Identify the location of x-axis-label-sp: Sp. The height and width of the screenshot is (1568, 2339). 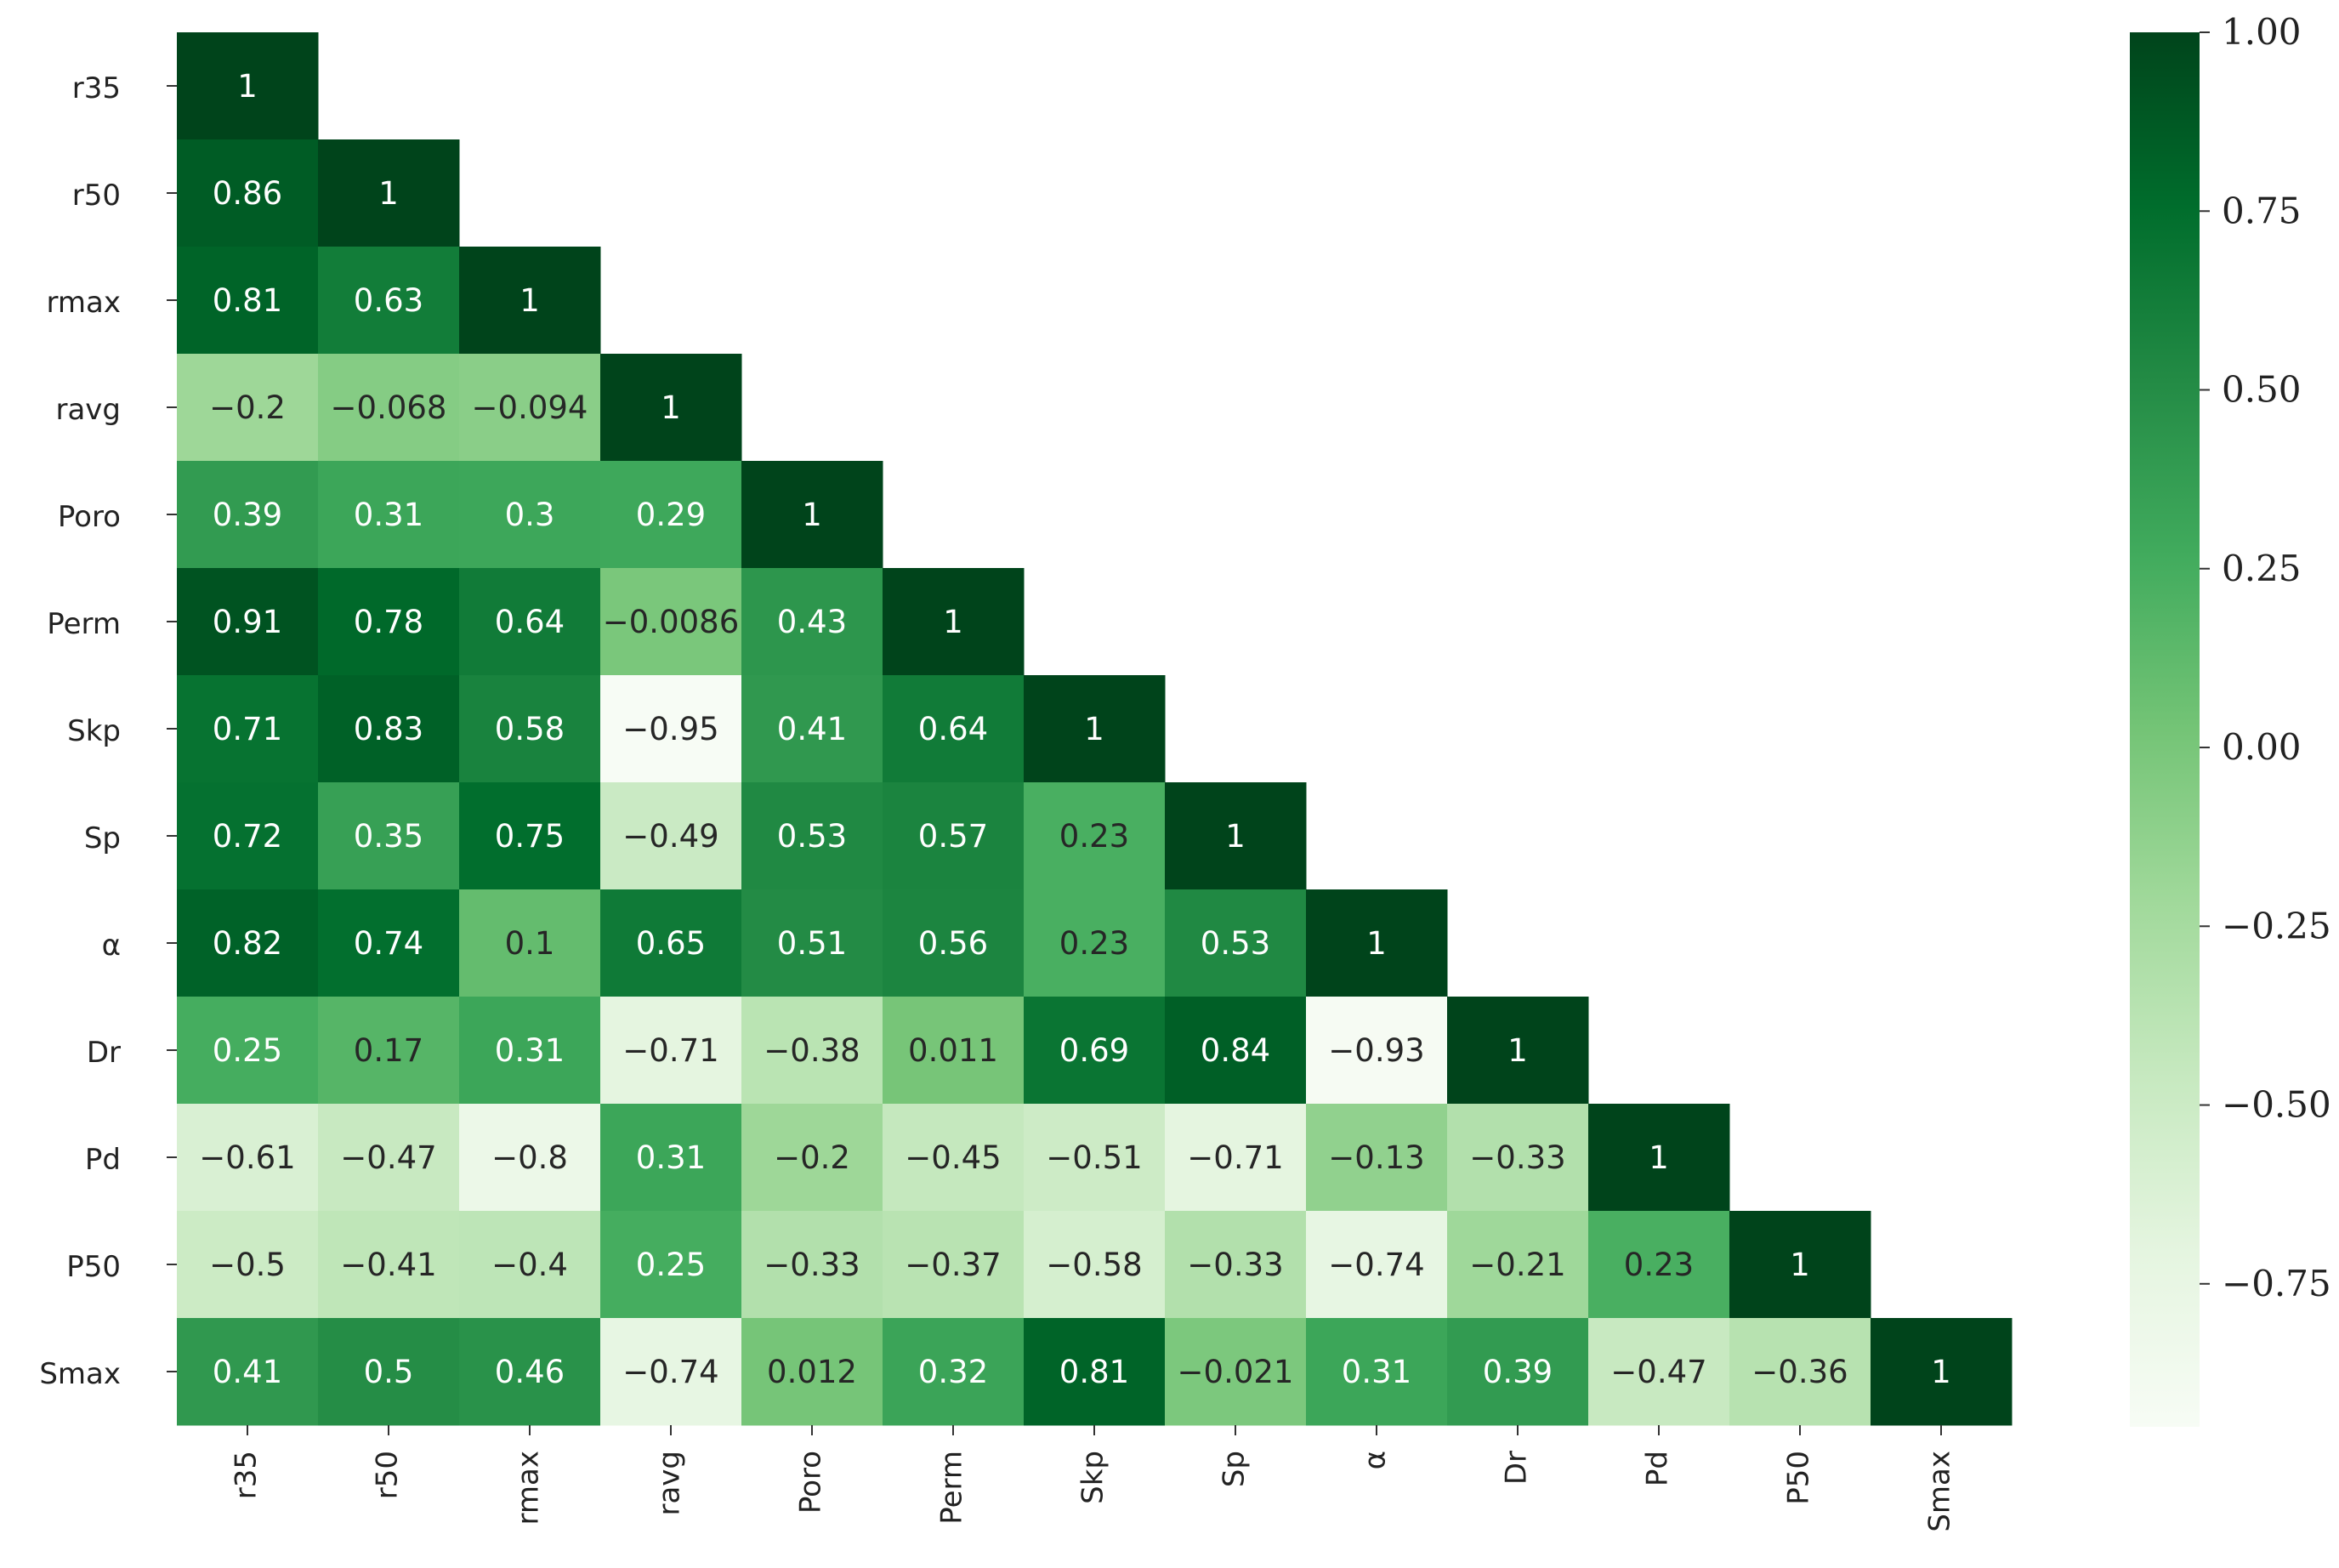
(1235, 1469).